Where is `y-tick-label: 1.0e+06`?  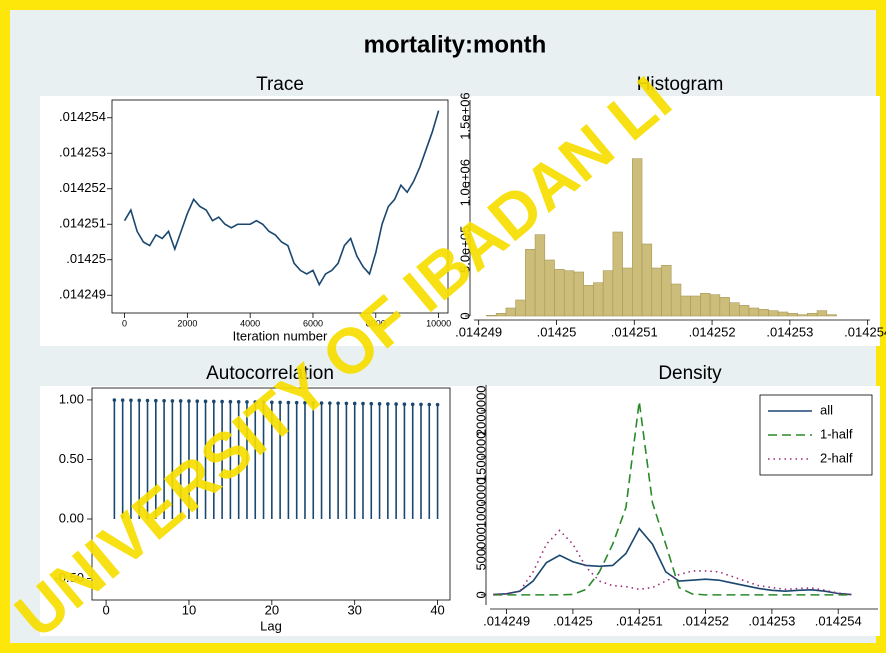
y-tick-label: 1.0e+06 is located at coordinates (464, 182).